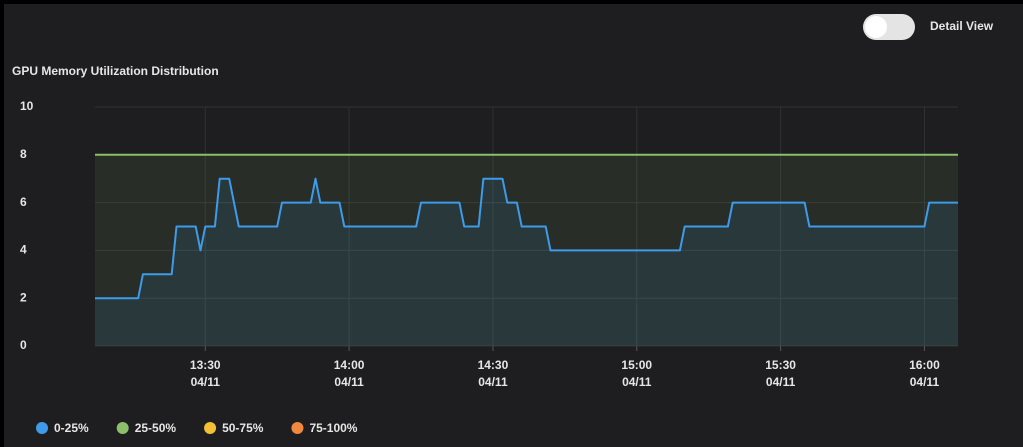  I want to click on legend-label: 75-100%, so click(333, 428).